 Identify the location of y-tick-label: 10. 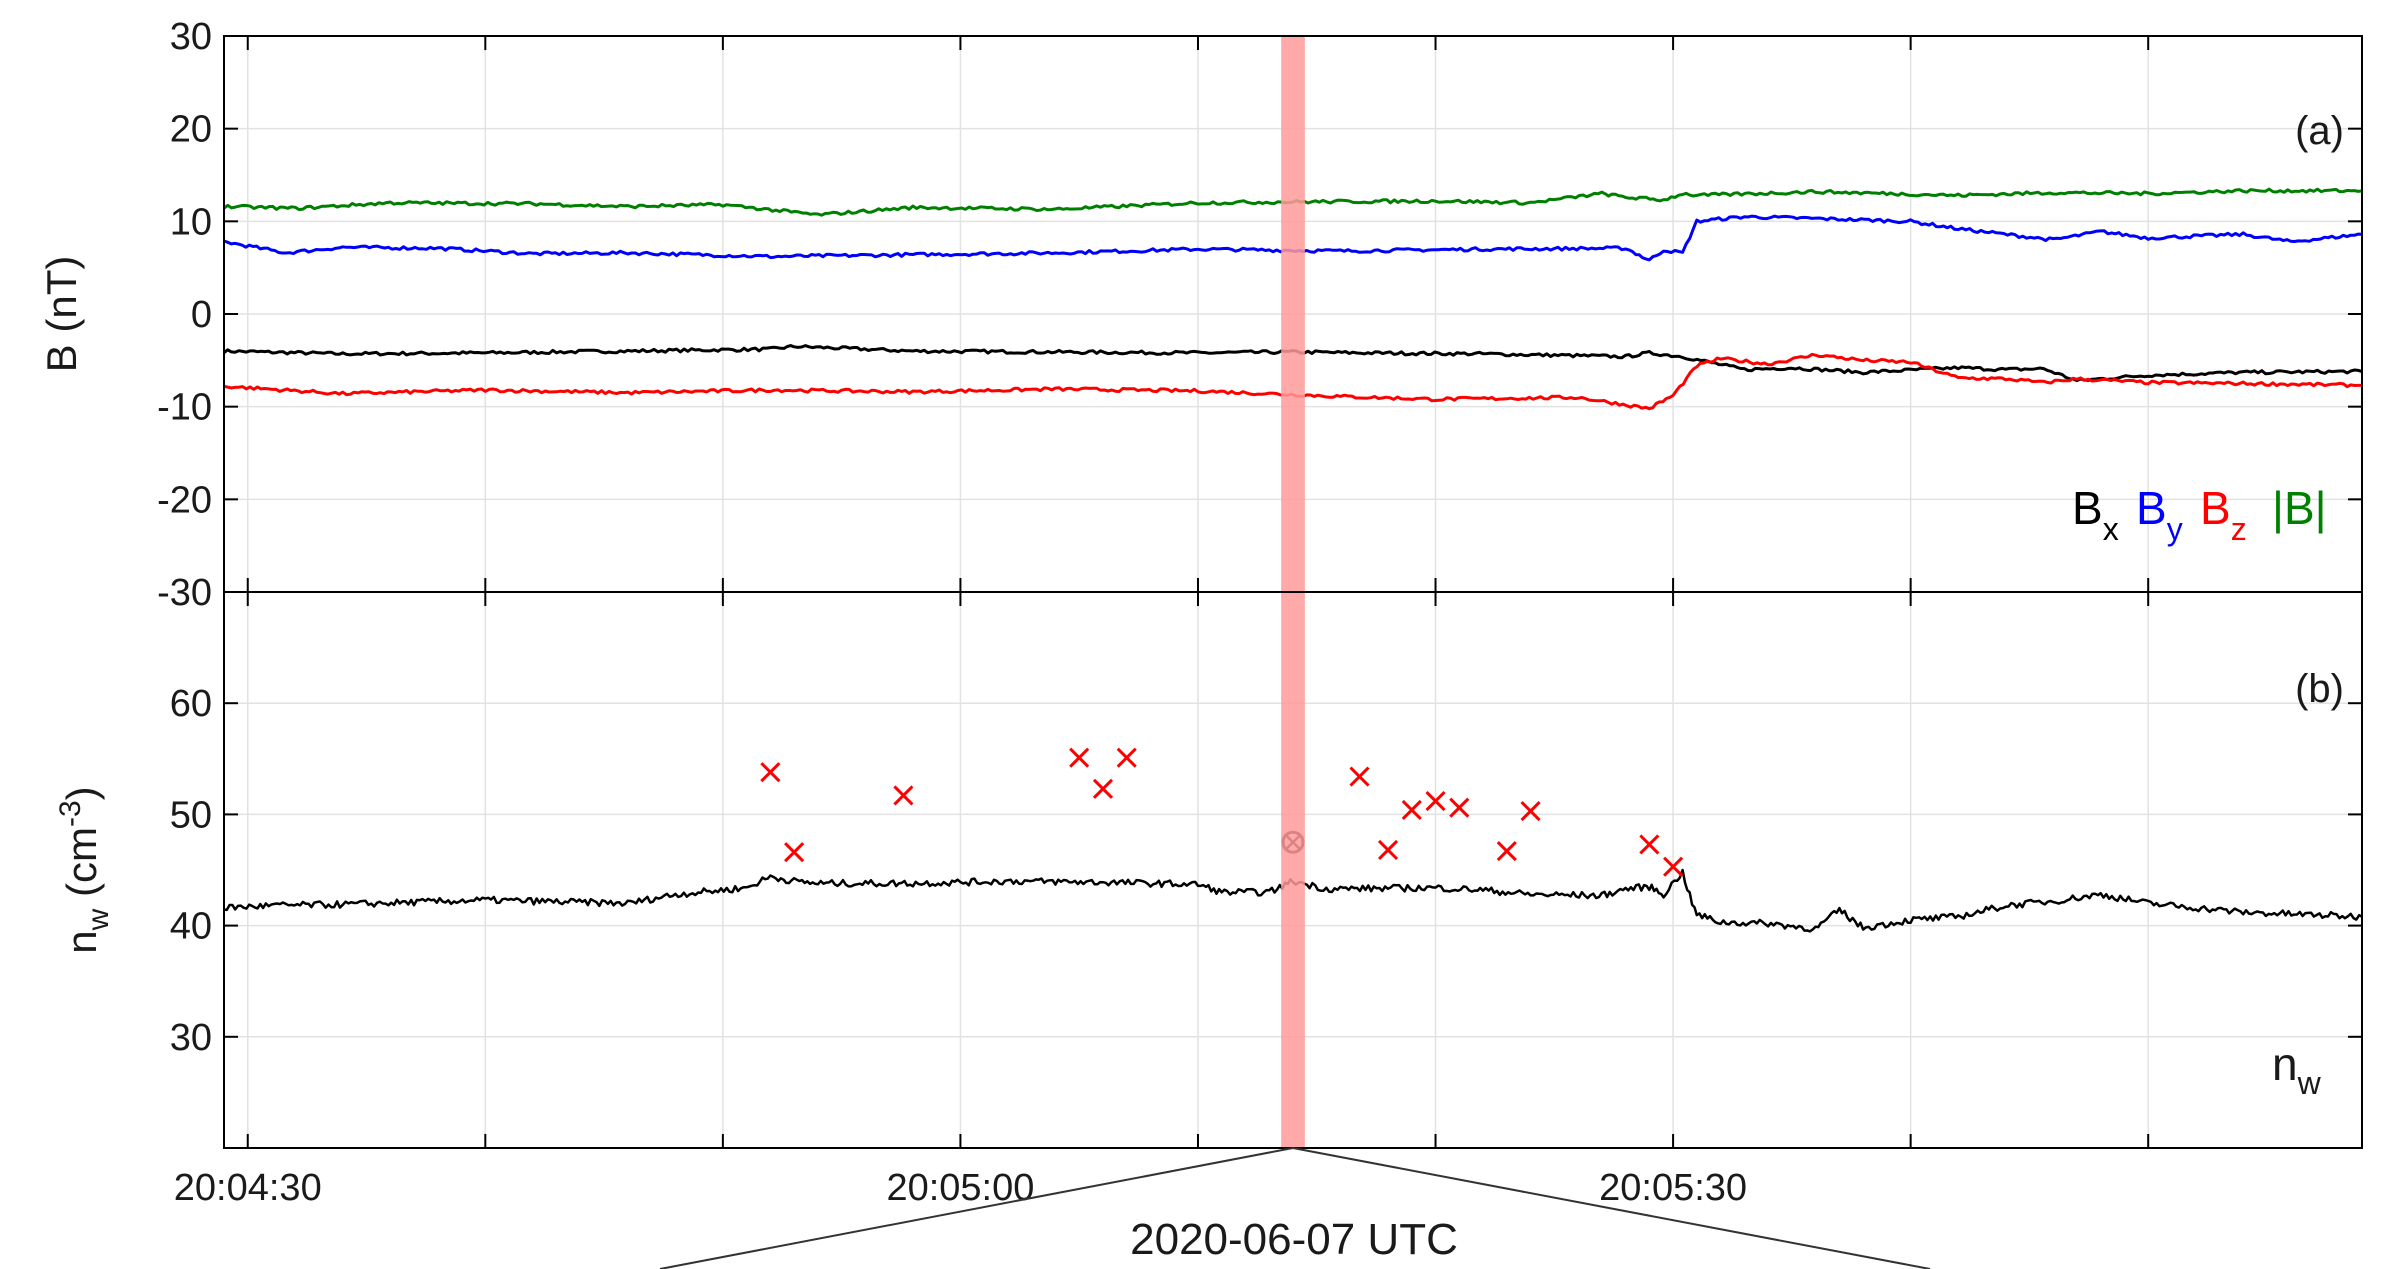
(191, 222).